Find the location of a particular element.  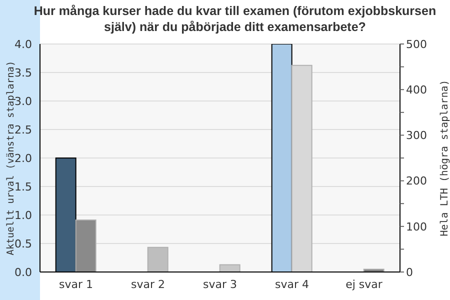

x-tick-label: svar 4 is located at coordinates (292, 284).